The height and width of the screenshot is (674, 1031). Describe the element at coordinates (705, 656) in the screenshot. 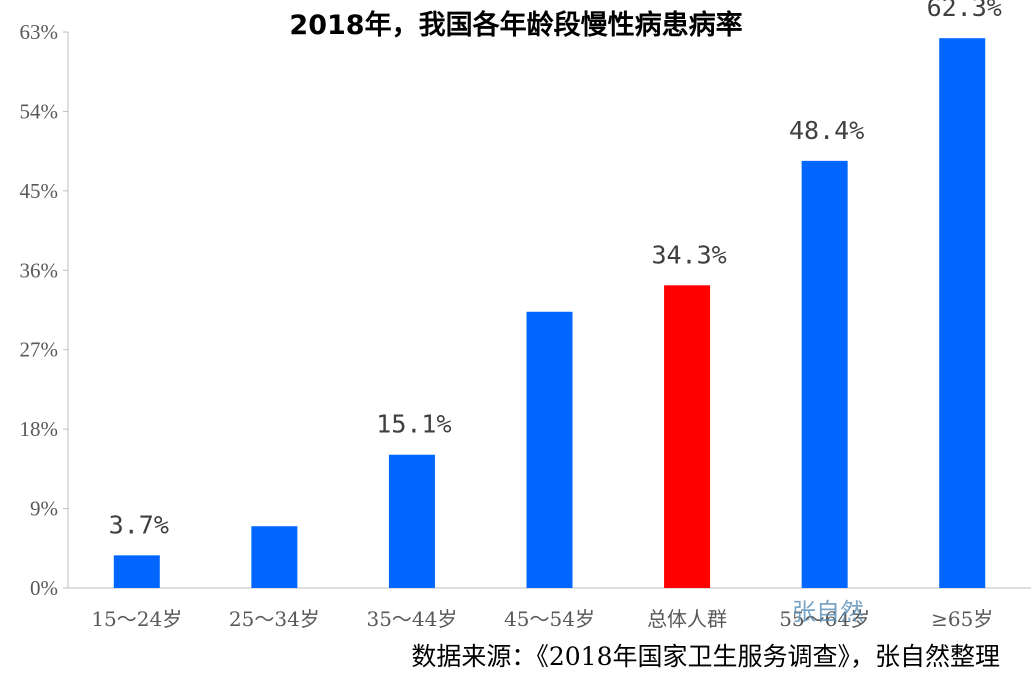

I see `source-note: 数据来源：《2018年国家卫生服务调查》，张自然整理` at that location.